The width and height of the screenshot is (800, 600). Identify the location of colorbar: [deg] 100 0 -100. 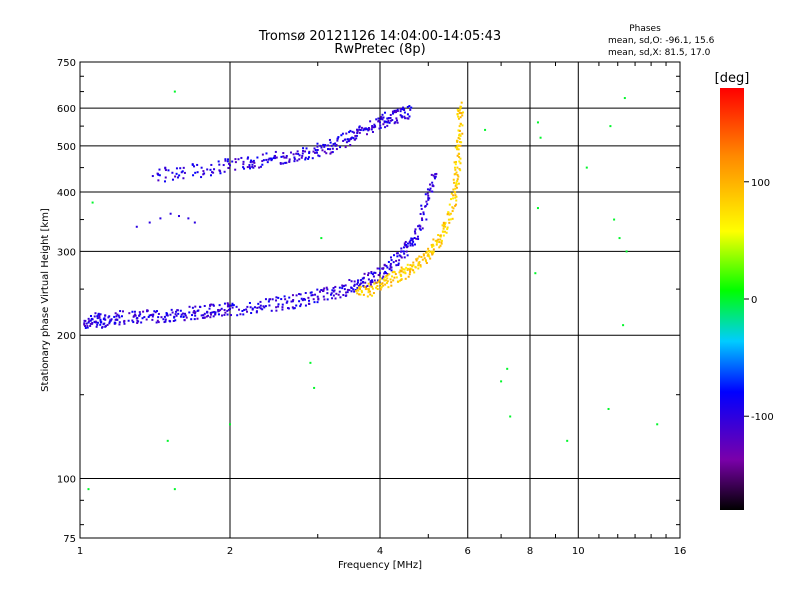
(744, 290).